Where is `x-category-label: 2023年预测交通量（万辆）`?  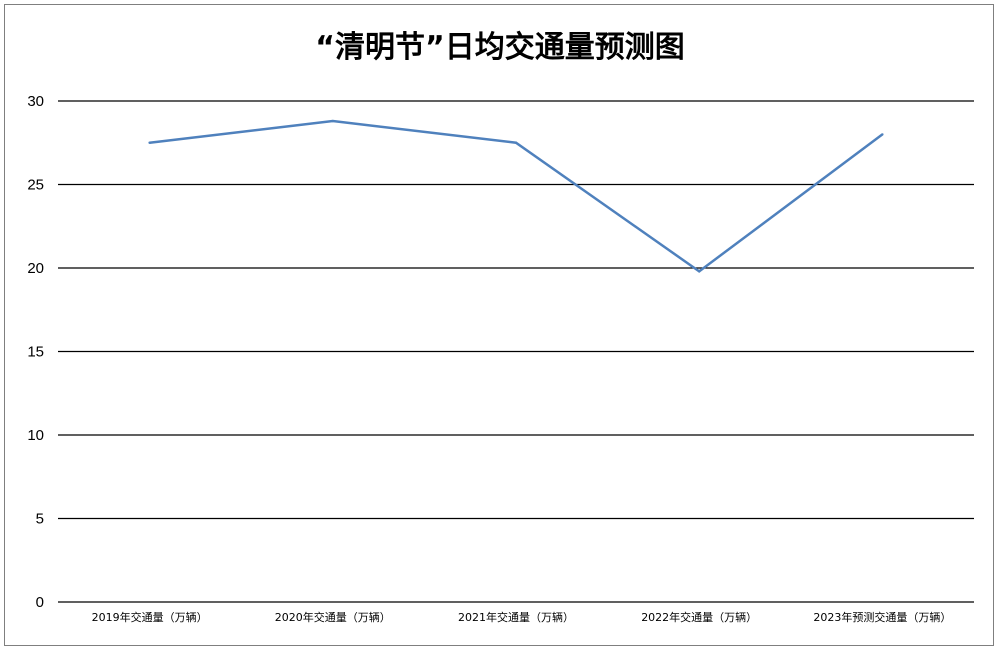
x-category-label: 2023年预测交通量（万辆） is located at coordinates (882, 617).